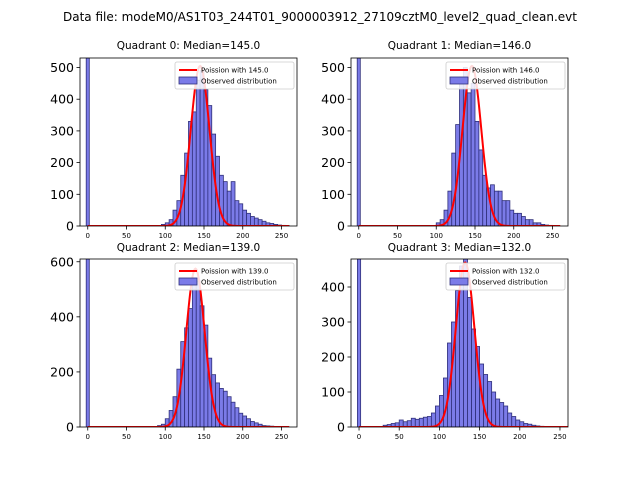 The height and width of the screenshot is (480, 640). I want to click on legend-poisson-label: Poission with 145.0, so click(235, 71).